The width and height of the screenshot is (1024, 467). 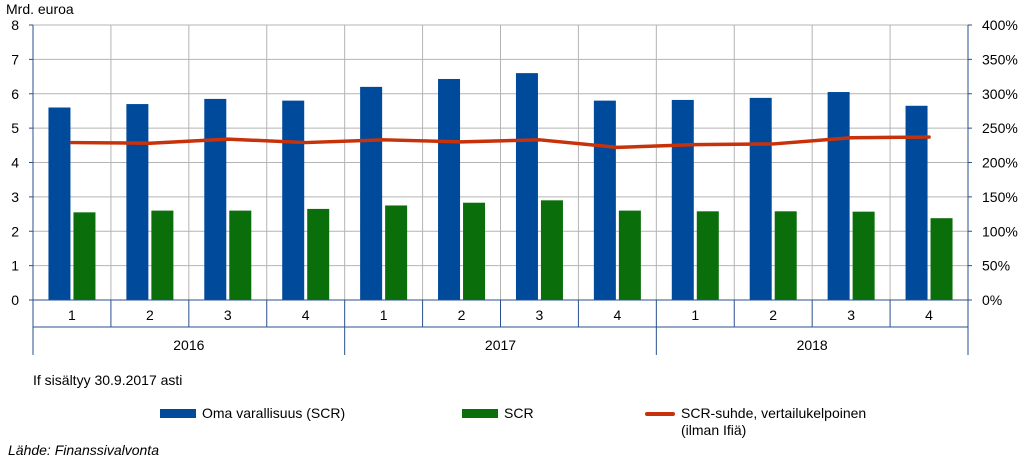 I want to click on y-left-tick-label: 3, so click(x=15, y=197).